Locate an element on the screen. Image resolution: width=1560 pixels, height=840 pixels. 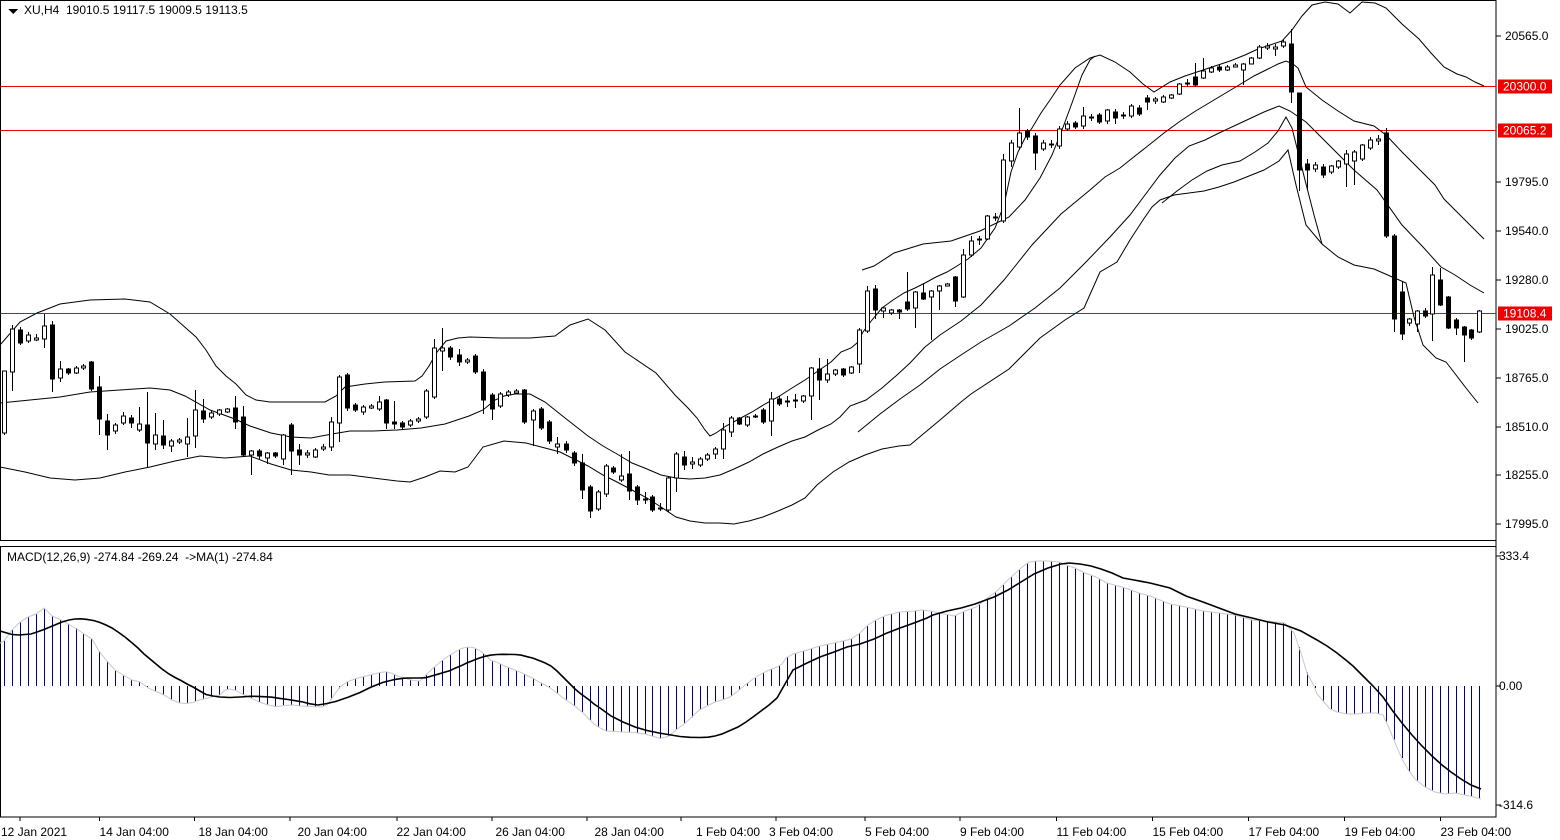
svg-text: 11 Feb 04:00 is located at coordinates (1092, 832).